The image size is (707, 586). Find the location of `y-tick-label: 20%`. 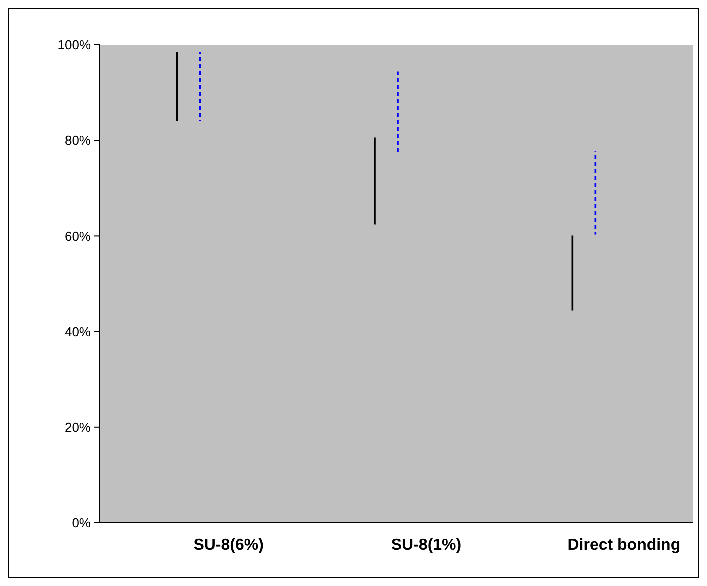

y-tick-label: 20% is located at coordinates (78, 427).